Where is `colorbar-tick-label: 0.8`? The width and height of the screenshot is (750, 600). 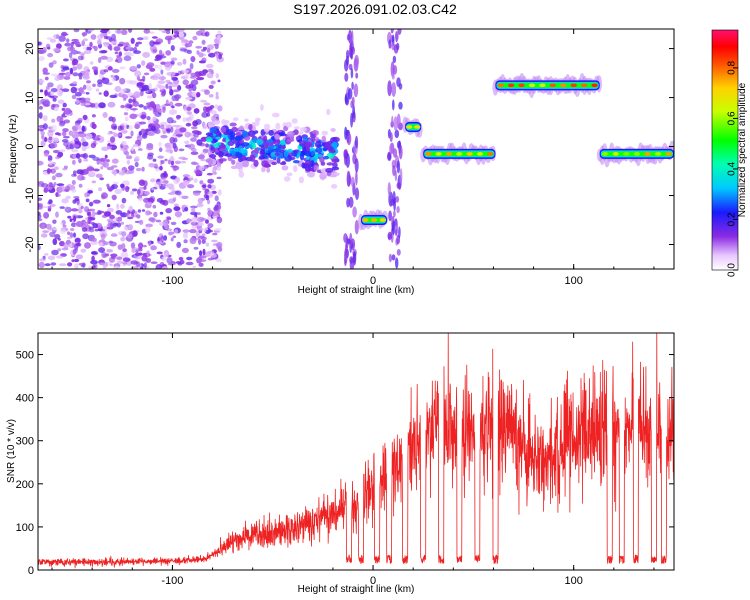 colorbar-tick-label: 0.8 is located at coordinates (732, 68).